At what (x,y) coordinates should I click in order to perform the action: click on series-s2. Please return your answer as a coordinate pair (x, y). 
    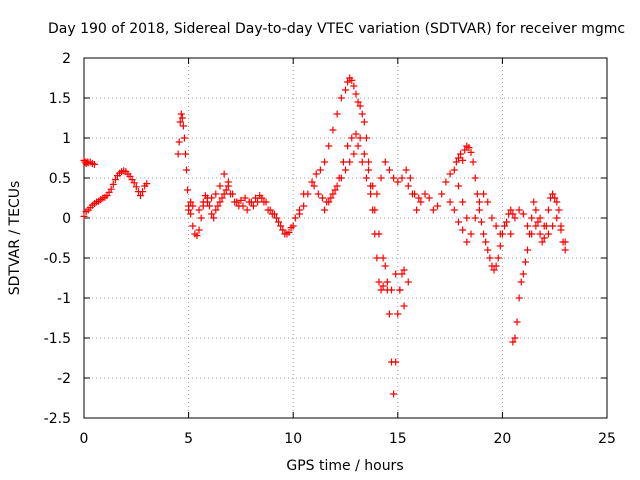
    Looking at the image, I should click on (115, 193).